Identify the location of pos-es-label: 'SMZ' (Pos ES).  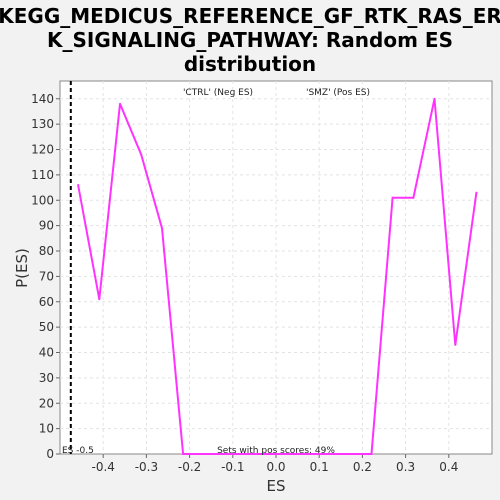
(338, 93).